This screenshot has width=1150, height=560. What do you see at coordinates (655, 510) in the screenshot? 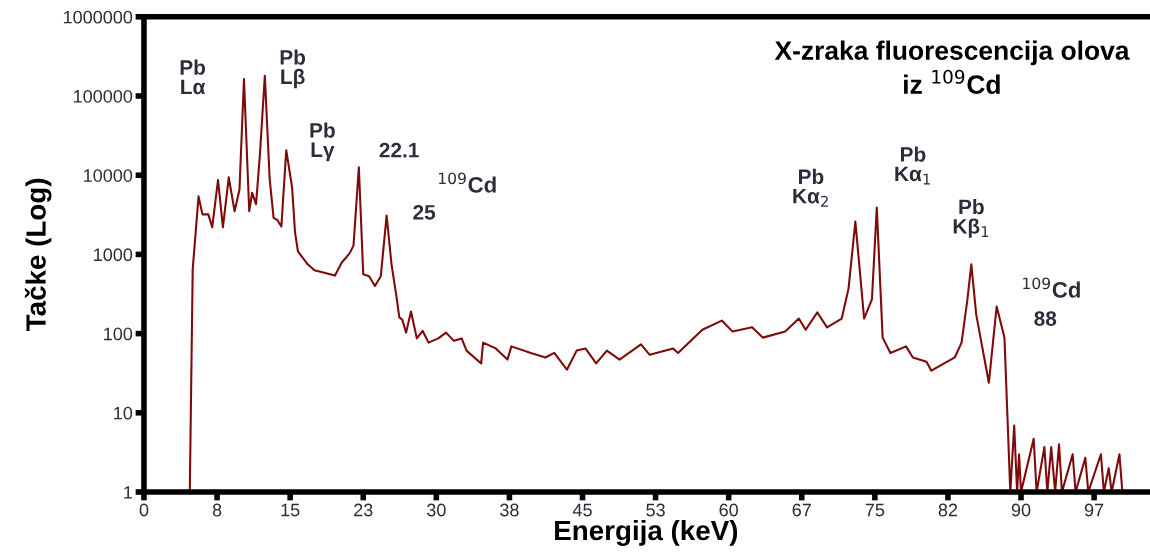
I see `x-tick-label: 53` at bounding box center [655, 510].